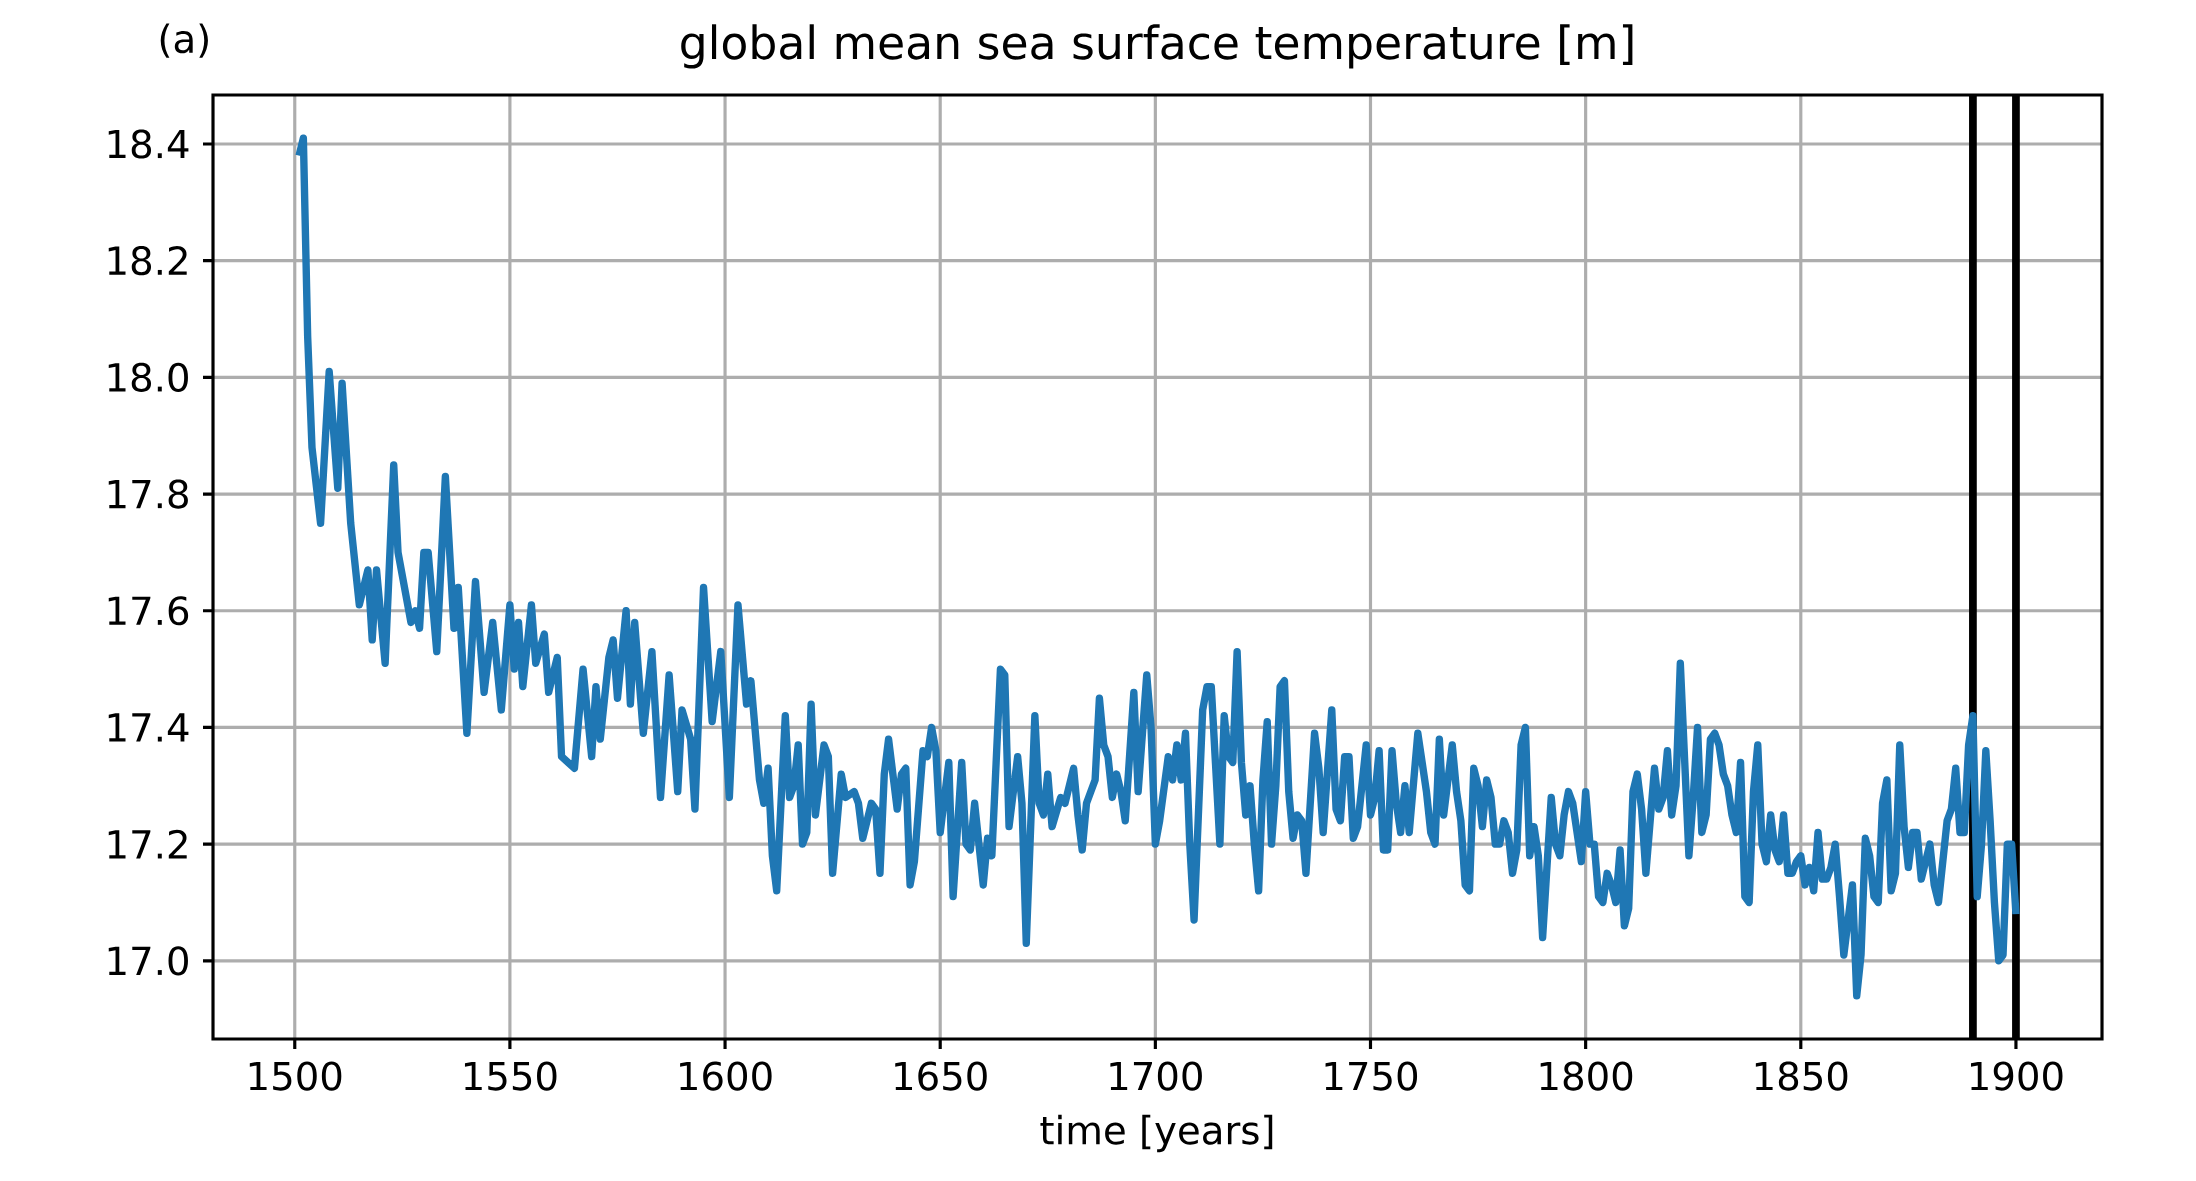 The image size is (2196, 1181). Describe the element at coordinates (1156, 1133) in the screenshot. I see `x-axis-title: time [years]` at that location.